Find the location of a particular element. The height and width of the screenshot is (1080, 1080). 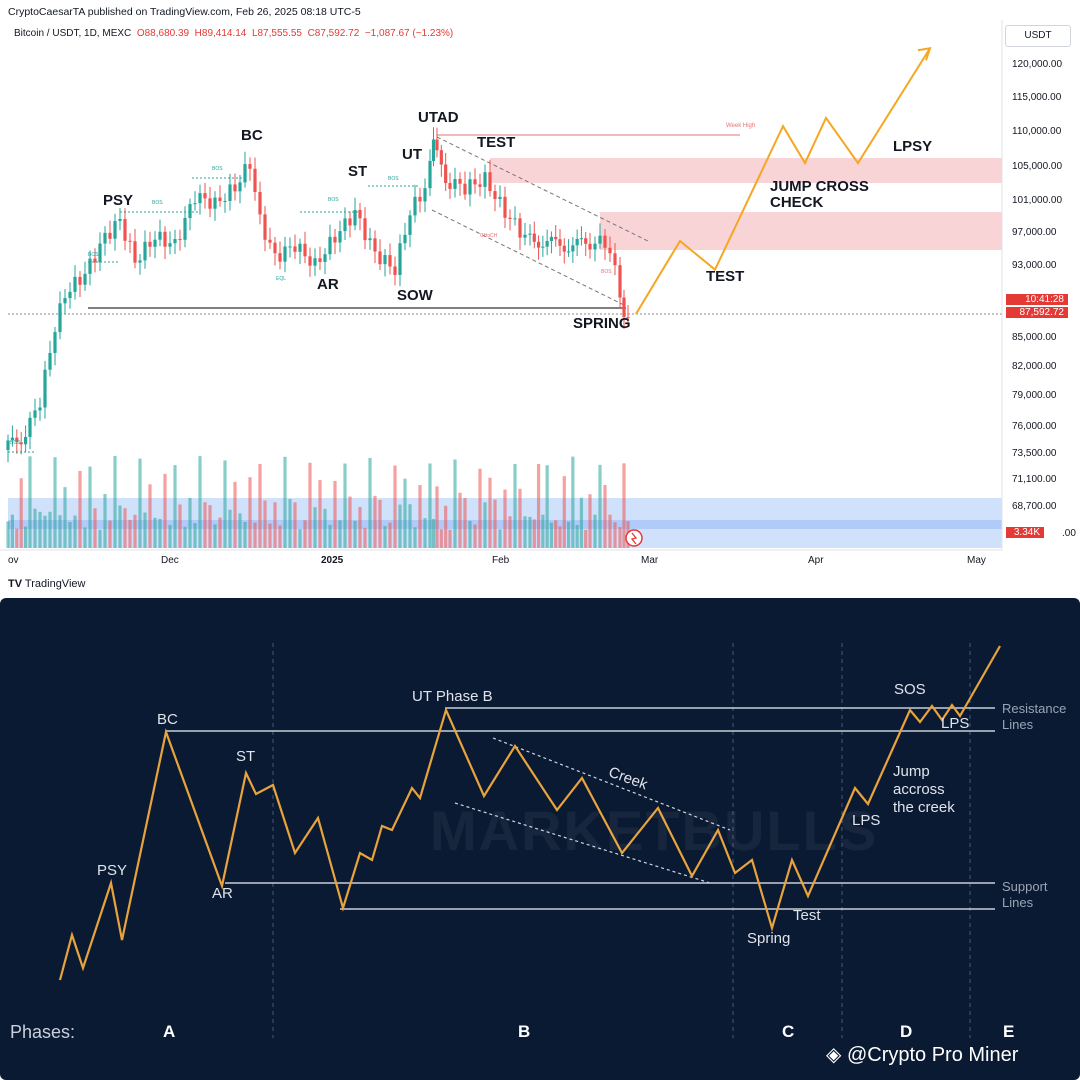

x-tick: Dec is located at coordinates (170, 560).